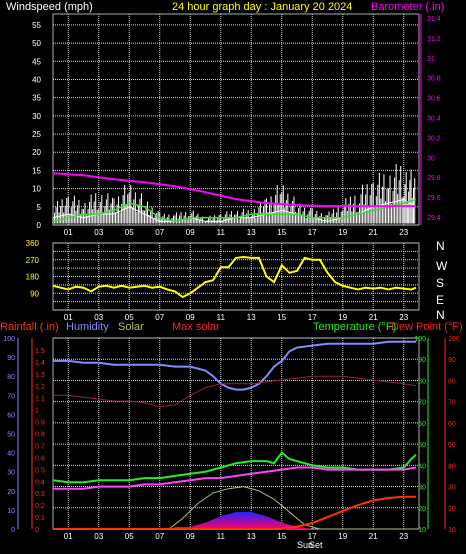  What do you see at coordinates (36, 189) in the screenshot?
I see `wind-y-tick-label: 10` at bounding box center [36, 189].